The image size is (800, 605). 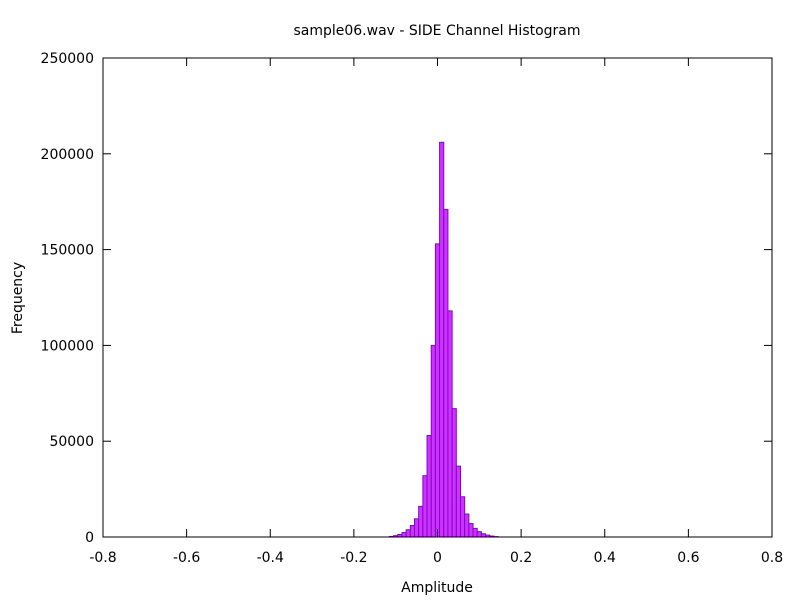 I want to click on x-axis-title: Amplitude, so click(x=437, y=588).